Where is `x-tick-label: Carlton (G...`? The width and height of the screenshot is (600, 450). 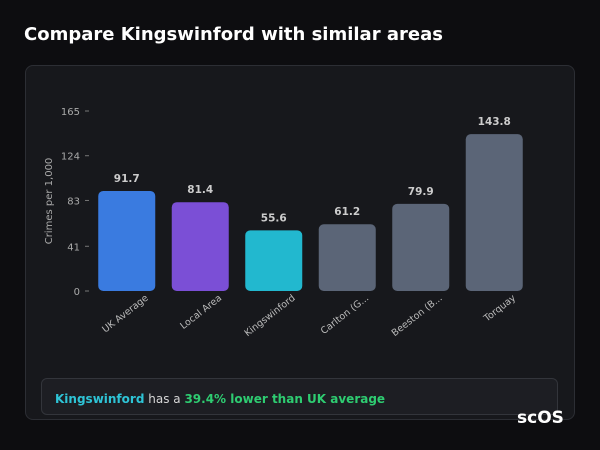 x-tick-label: Carlton (G... is located at coordinates (345, 315).